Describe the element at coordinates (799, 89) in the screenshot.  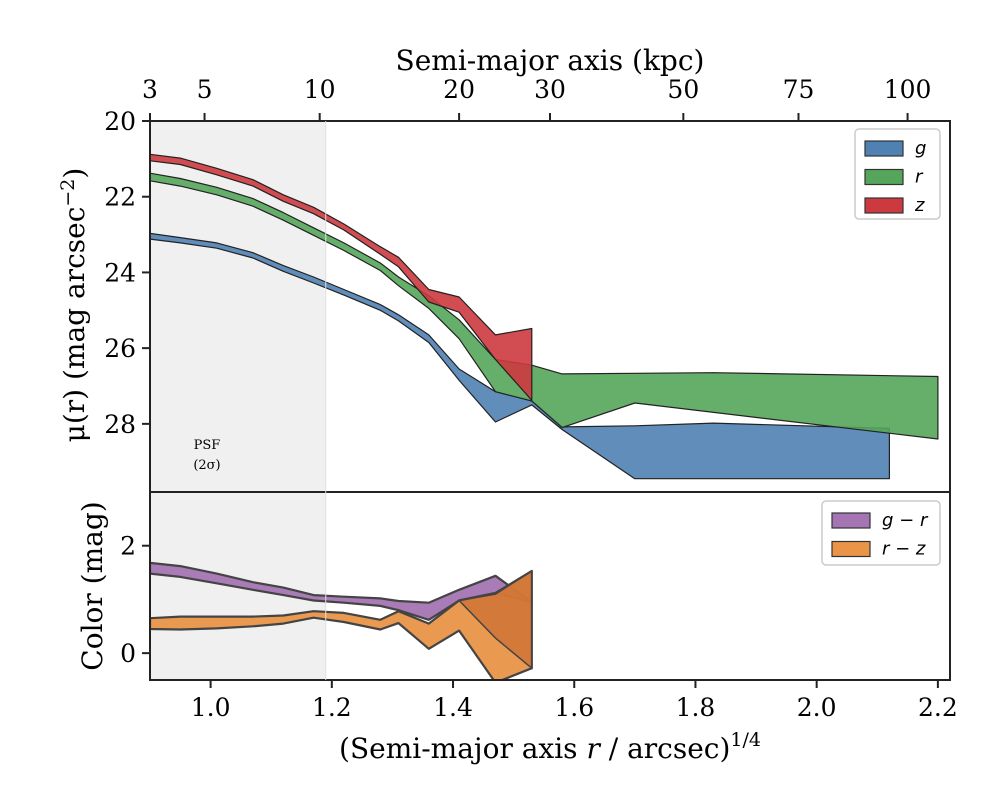
I see `kpc-tick-label: 75` at that location.